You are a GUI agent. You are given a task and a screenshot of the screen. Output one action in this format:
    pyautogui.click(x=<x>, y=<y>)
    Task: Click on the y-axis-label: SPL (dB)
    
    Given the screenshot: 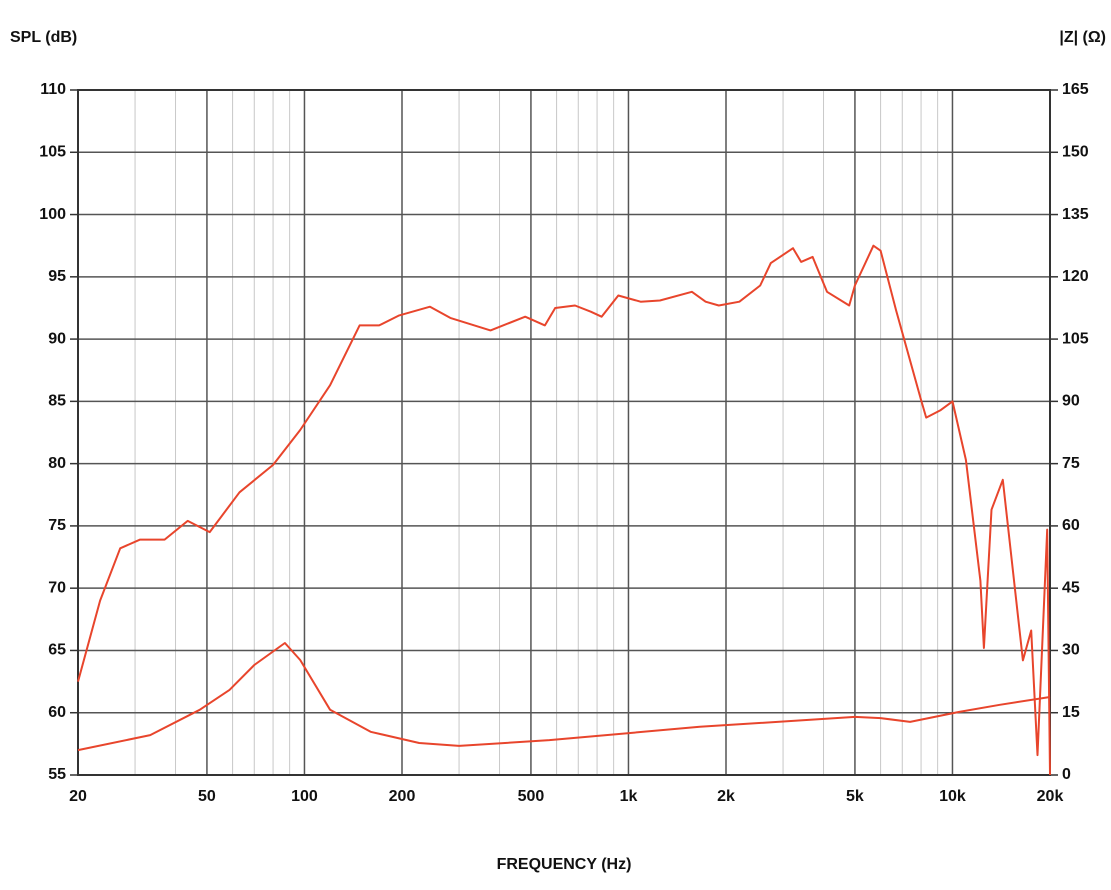 What is the action you would take?
    pyautogui.click(x=43, y=37)
    